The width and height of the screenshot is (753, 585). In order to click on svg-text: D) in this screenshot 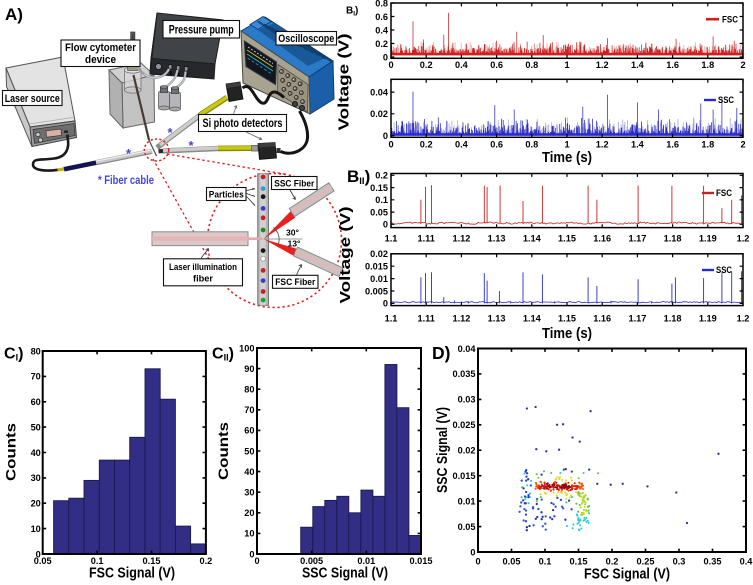, I will do `click(441, 353)`.